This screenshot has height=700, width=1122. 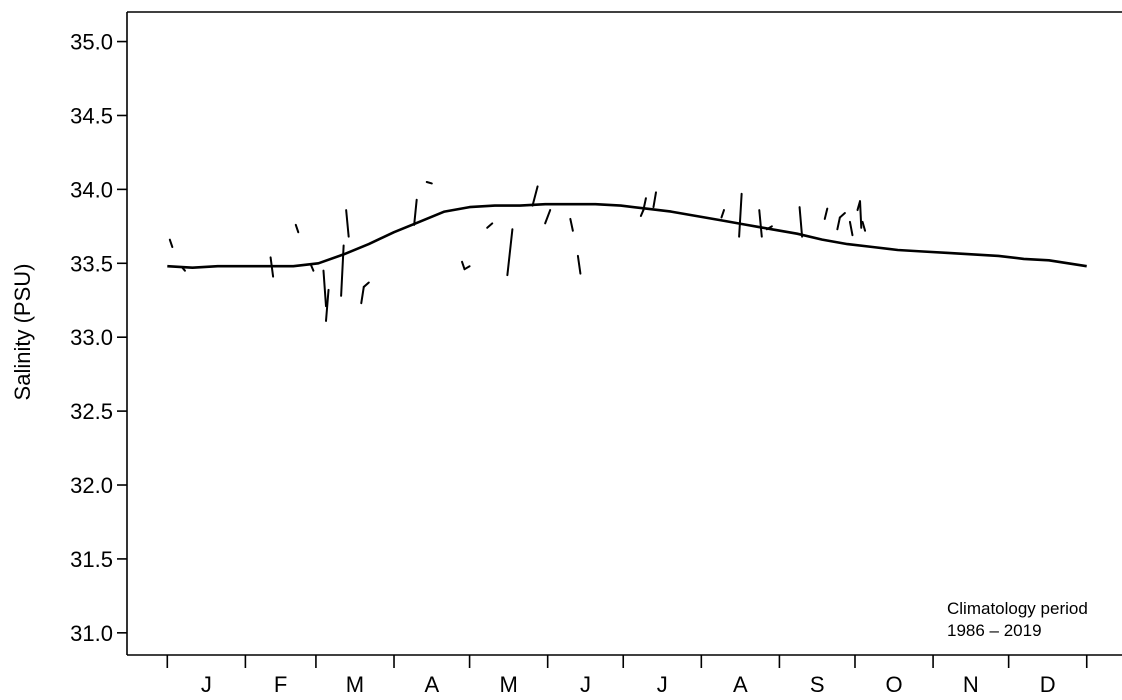 What do you see at coordinates (91, 42) in the screenshot?
I see `y-tick-label: 35.0` at bounding box center [91, 42].